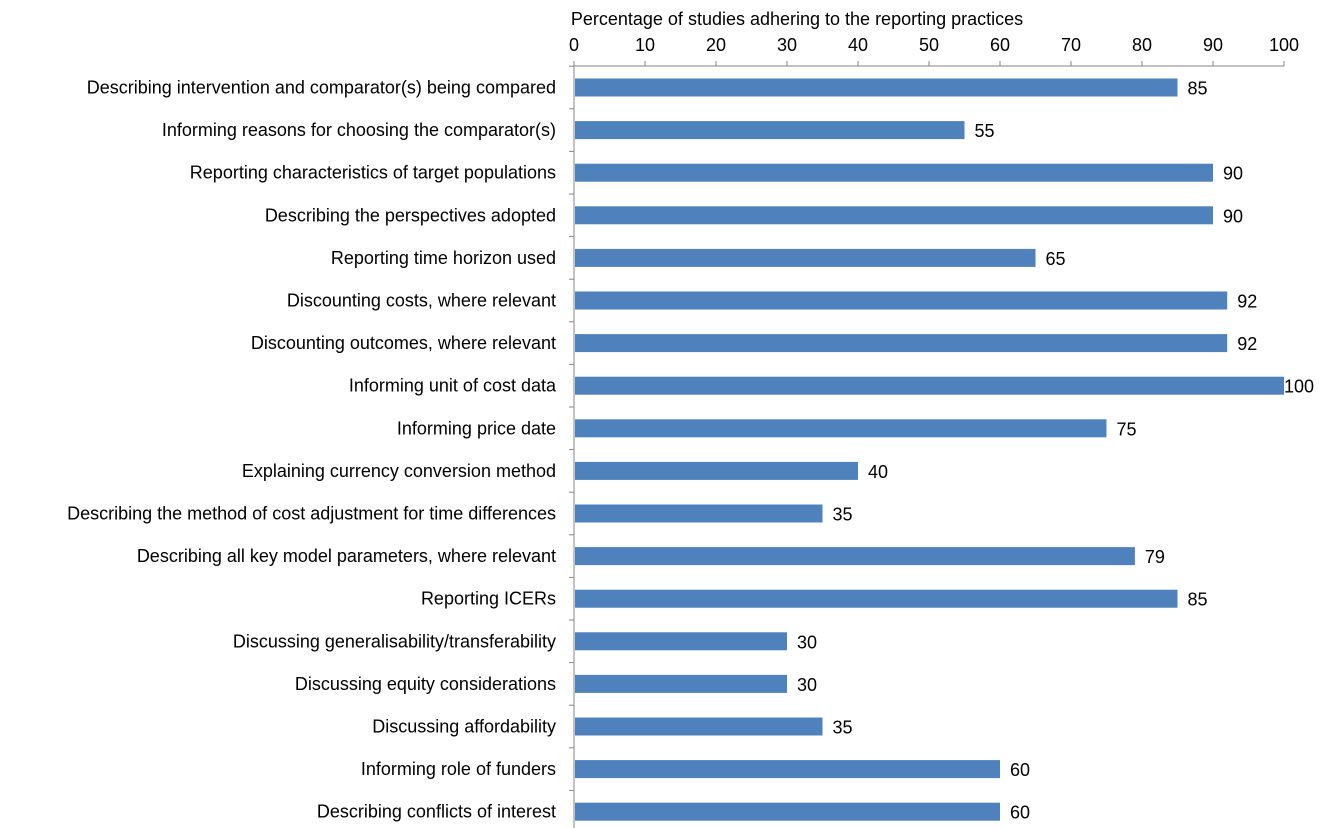 This screenshot has width=1319, height=828. I want to click on x-tick-label: 50, so click(929, 45).